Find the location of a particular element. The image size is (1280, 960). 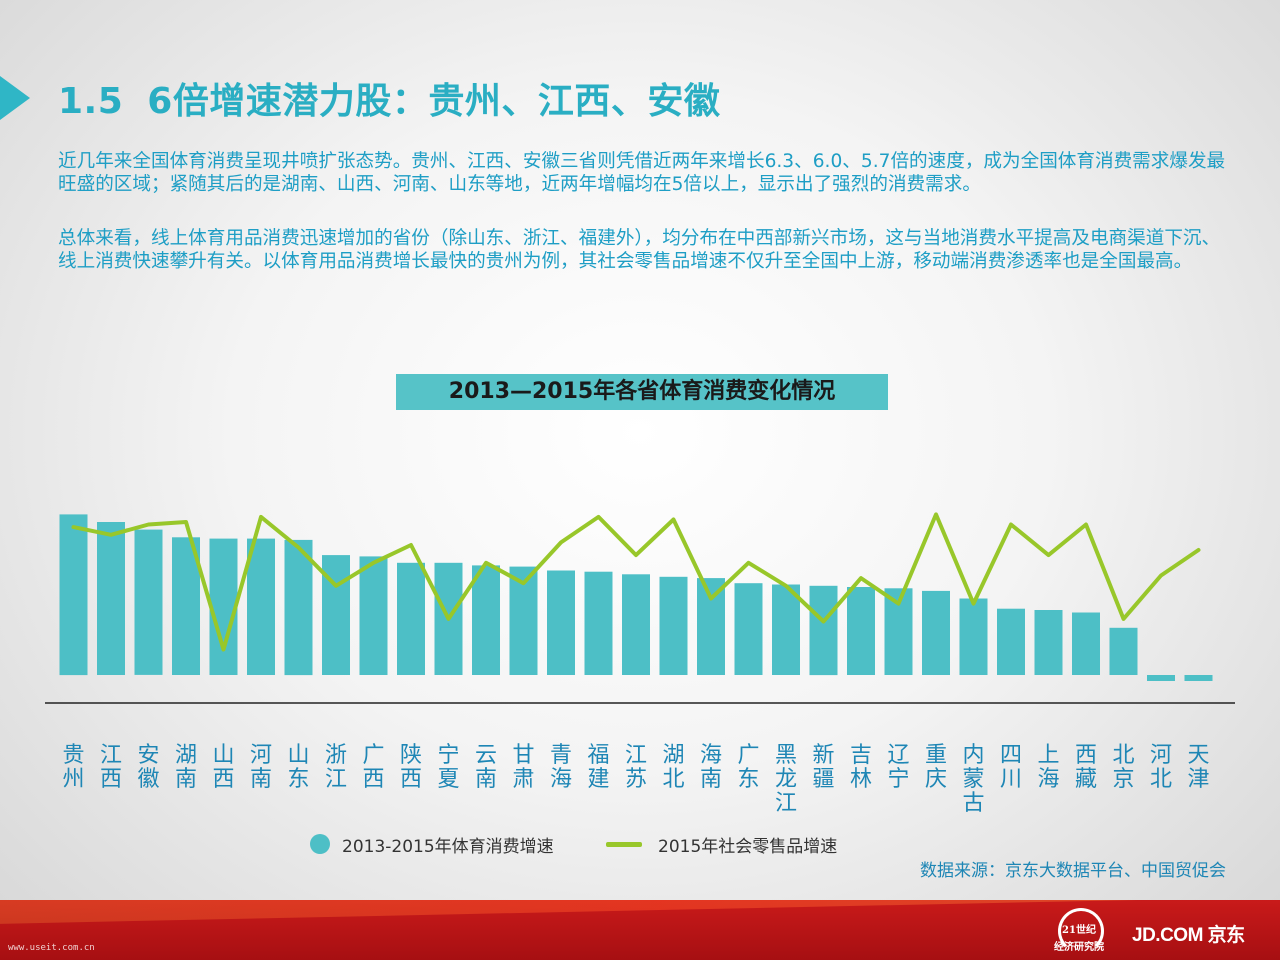

category-label-13: 青海 is located at coordinates (561, 767).